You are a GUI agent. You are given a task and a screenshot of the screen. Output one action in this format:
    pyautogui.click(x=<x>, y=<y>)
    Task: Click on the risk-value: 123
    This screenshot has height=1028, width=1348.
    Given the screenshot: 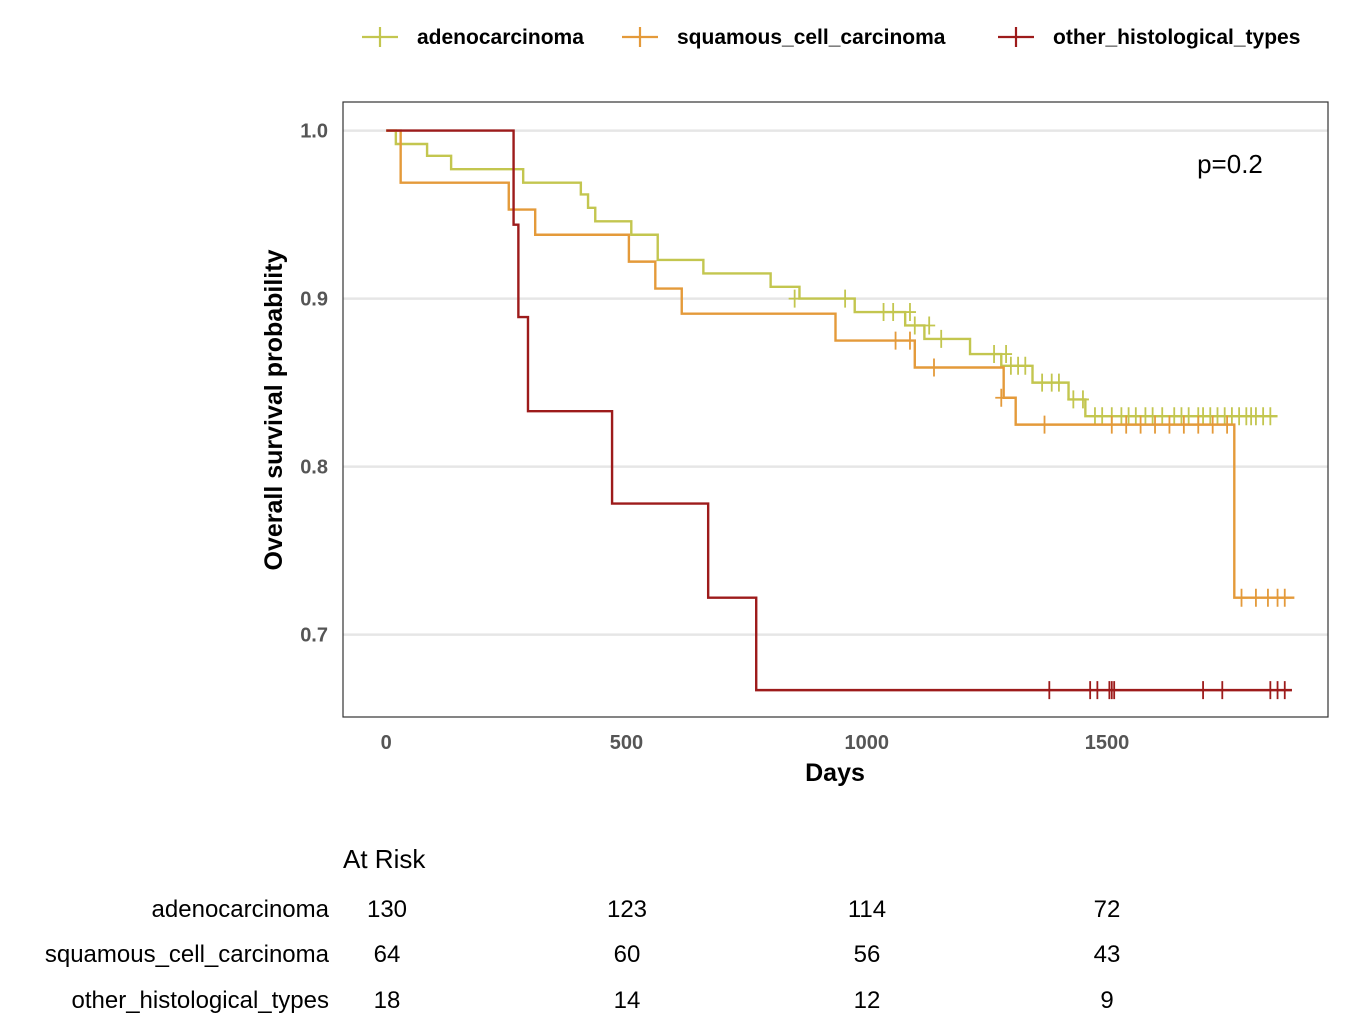 What is the action you would take?
    pyautogui.click(x=627, y=909)
    